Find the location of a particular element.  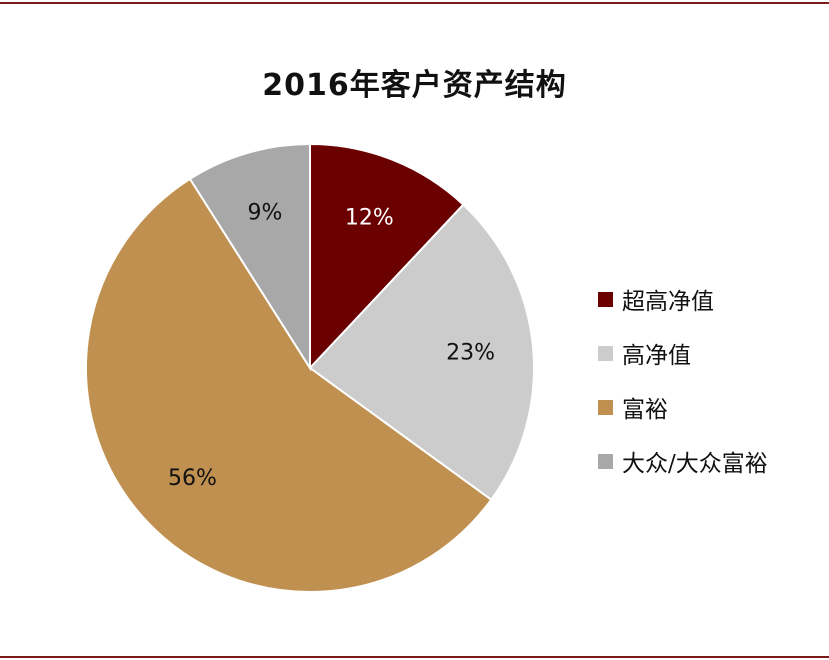

legend-label-0: 超高净值 is located at coordinates (668, 302).